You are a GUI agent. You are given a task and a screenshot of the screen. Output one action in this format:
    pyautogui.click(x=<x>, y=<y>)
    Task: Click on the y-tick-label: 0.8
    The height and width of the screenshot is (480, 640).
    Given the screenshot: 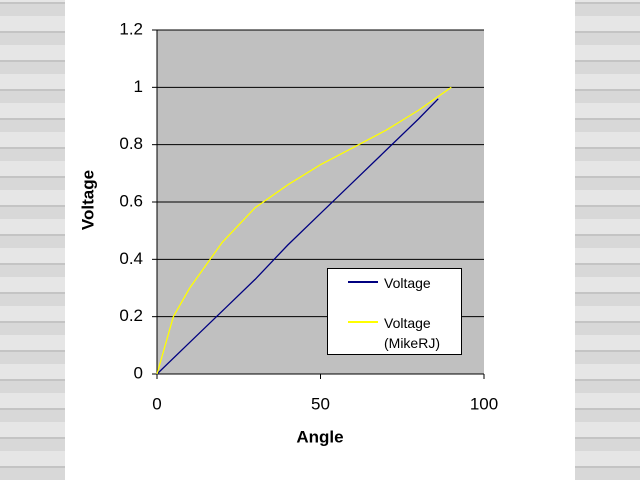 What is the action you would take?
    pyautogui.click(x=131, y=143)
    